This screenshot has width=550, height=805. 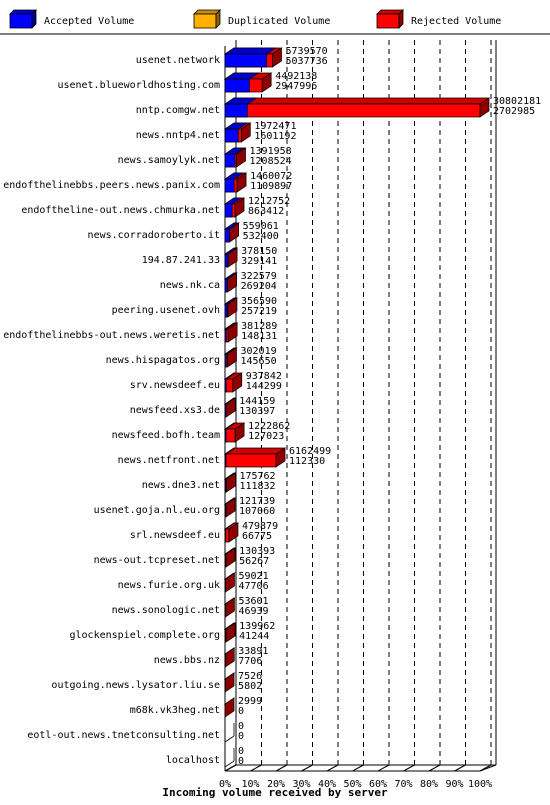 I want to click on value-total: 6162499, so click(x=310, y=451).